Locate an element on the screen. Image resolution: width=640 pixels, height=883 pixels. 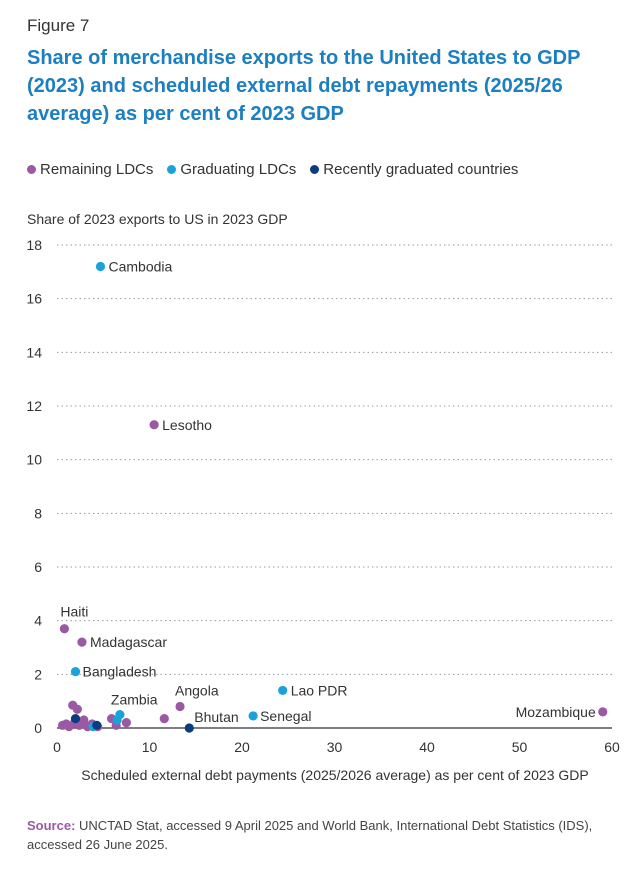
point-lao-pdr is located at coordinates (283, 690).